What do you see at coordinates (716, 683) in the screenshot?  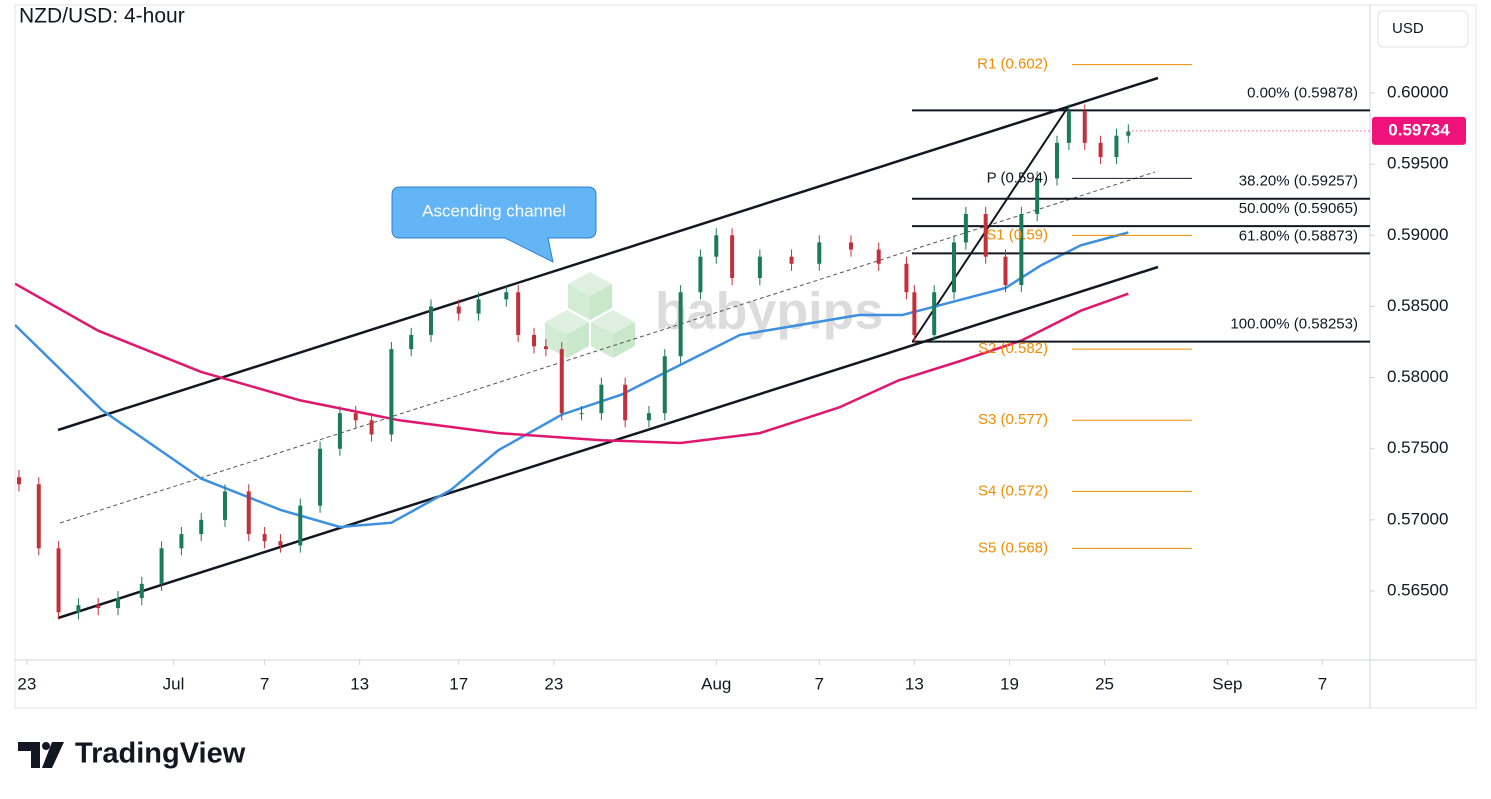 I see `x-tick-label: Aug` at bounding box center [716, 683].